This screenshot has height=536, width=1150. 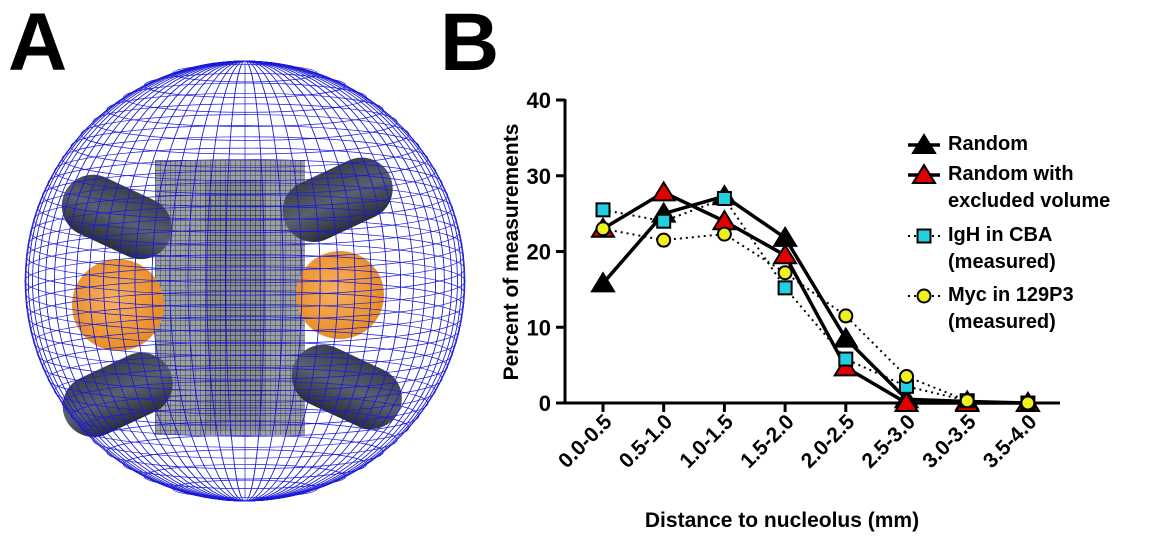 I want to click on x-tick-label: 2.0-2.5, so click(x=828, y=441).